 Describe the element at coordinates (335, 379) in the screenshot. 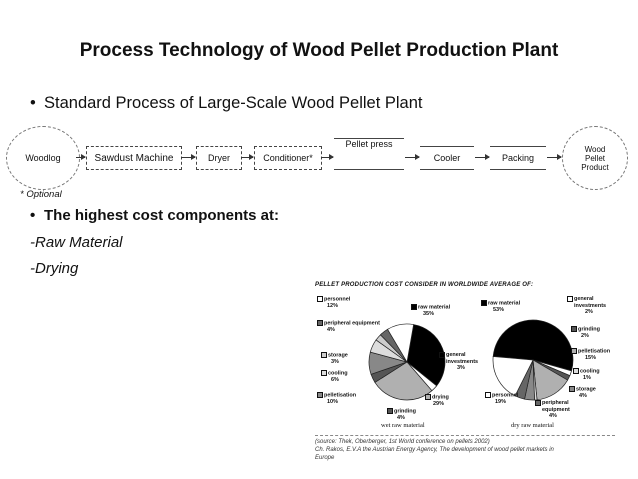

I see `label-pct: 6%` at that location.